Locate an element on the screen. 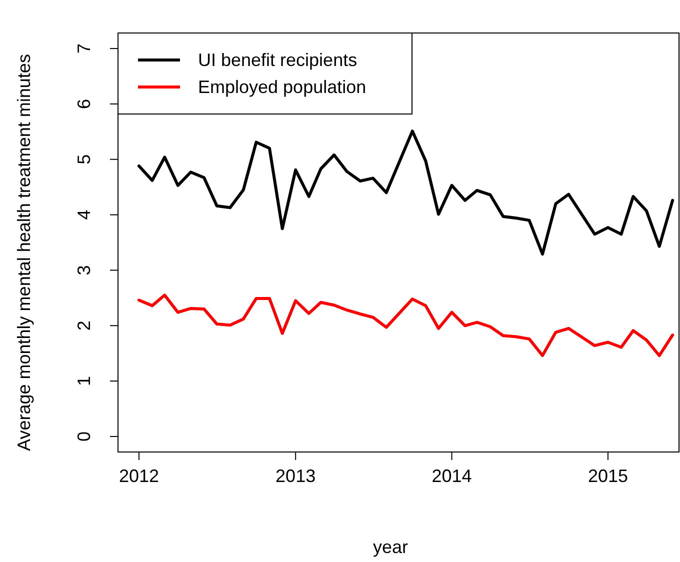 The width and height of the screenshot is (680, 562). y-tick-label: 4 is located at coordinates (84, 215).